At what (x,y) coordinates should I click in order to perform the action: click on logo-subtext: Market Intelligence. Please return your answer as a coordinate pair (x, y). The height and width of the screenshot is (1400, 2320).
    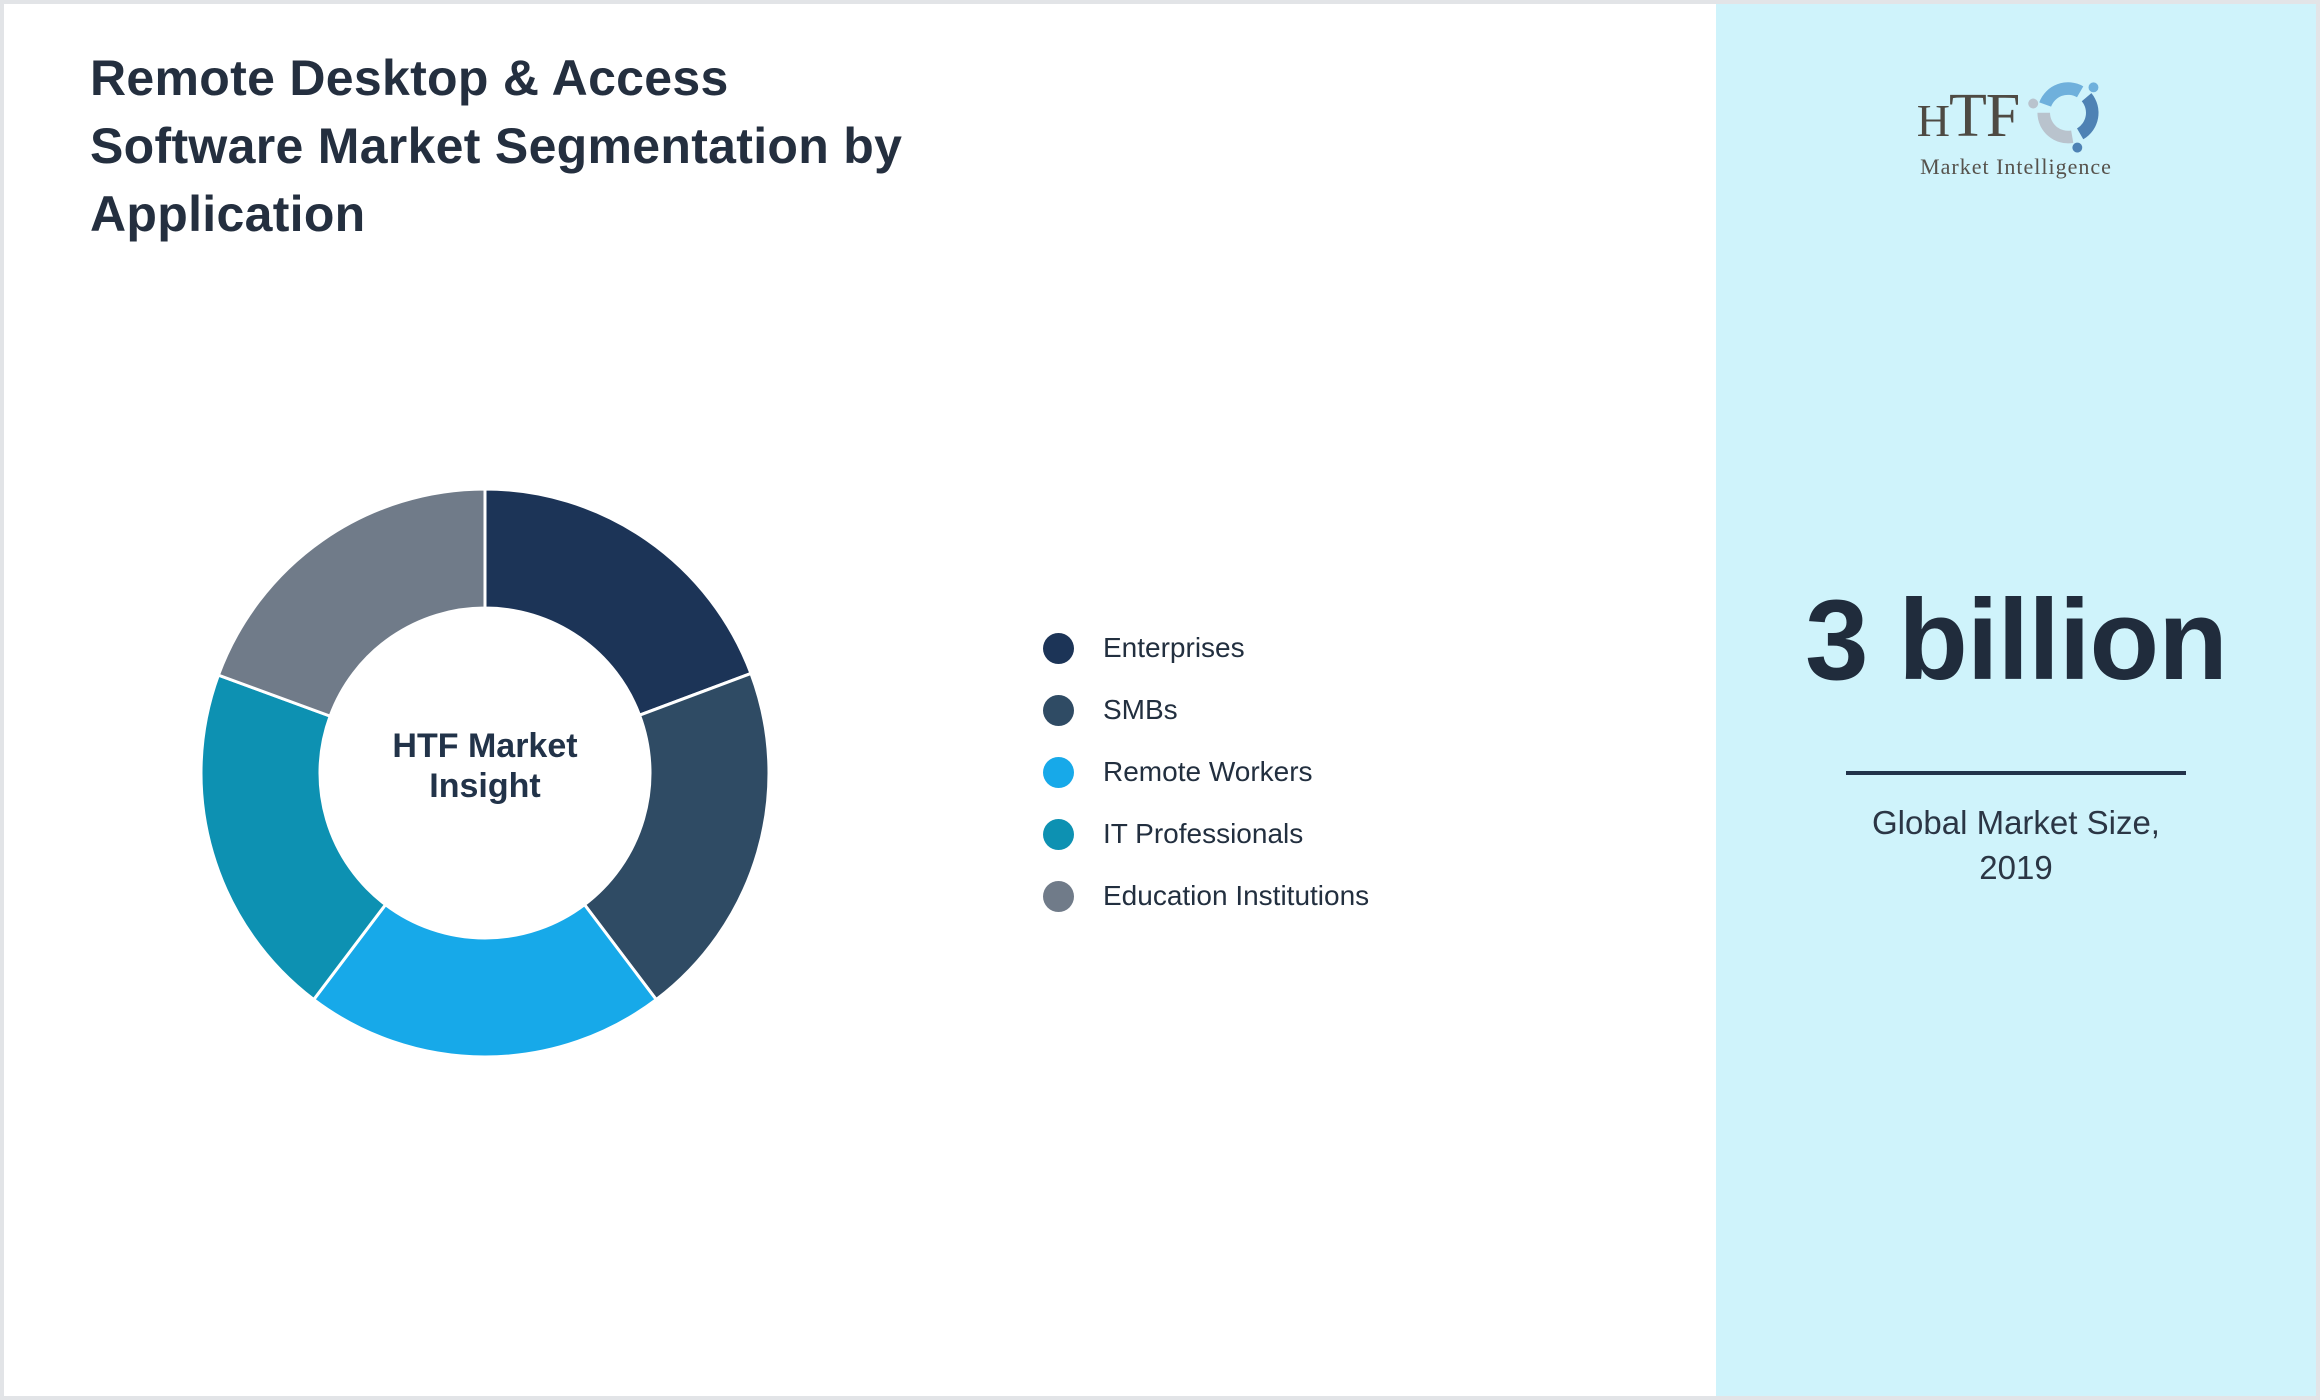
    Looking at the image, I should click on (2016, 166).